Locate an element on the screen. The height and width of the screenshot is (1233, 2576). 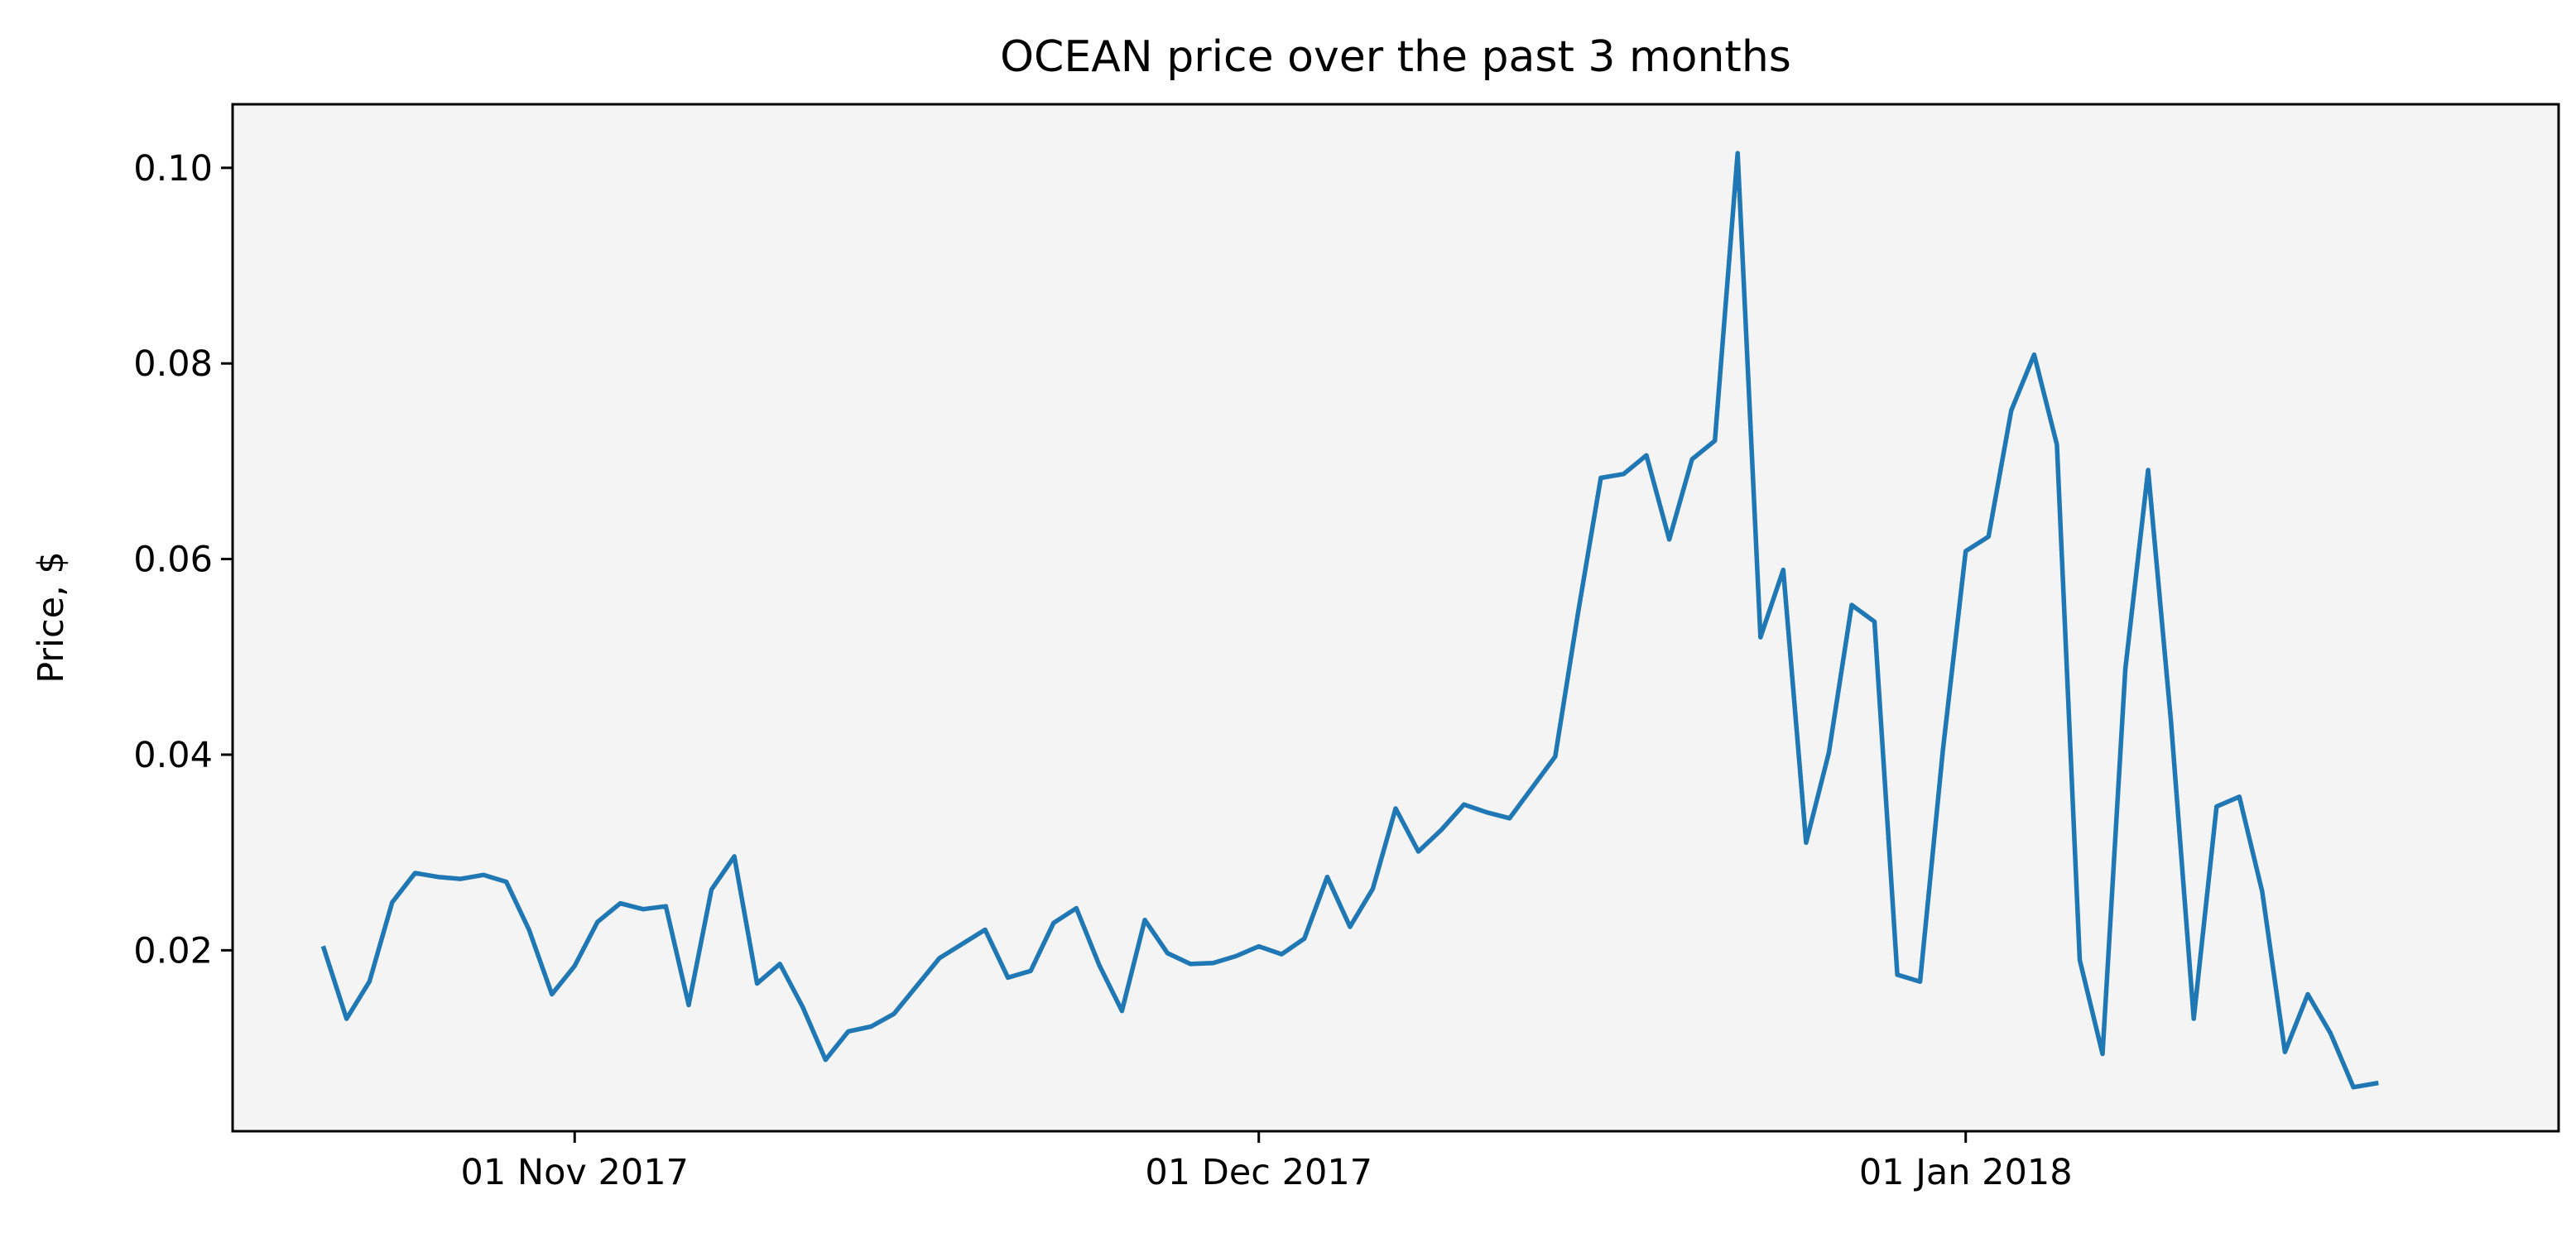
y-axis-ticks: 0.02 0.04 0.06 0.08 0.10 is located at coordinates (183, 560).